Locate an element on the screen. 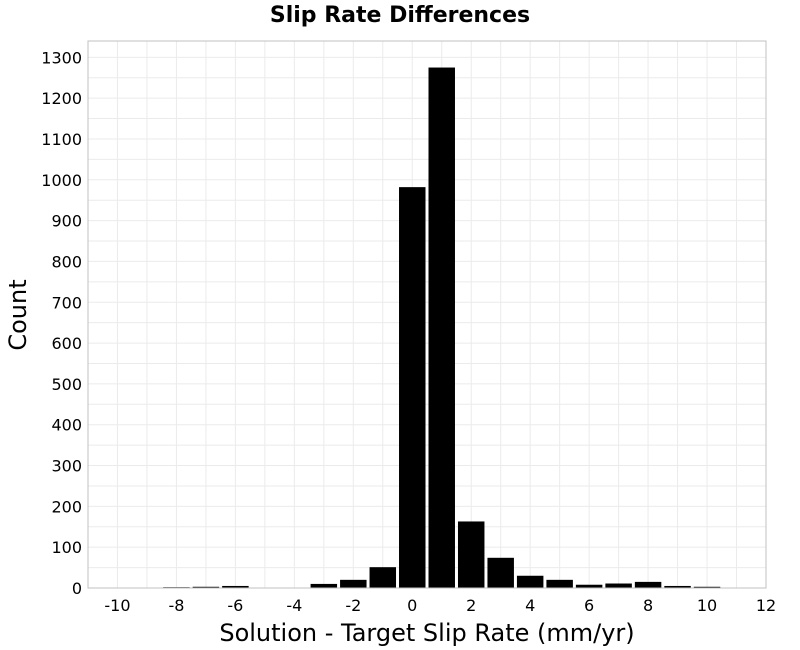  chart-title: Slip Rate Differences is located at coordinates (400, 15).